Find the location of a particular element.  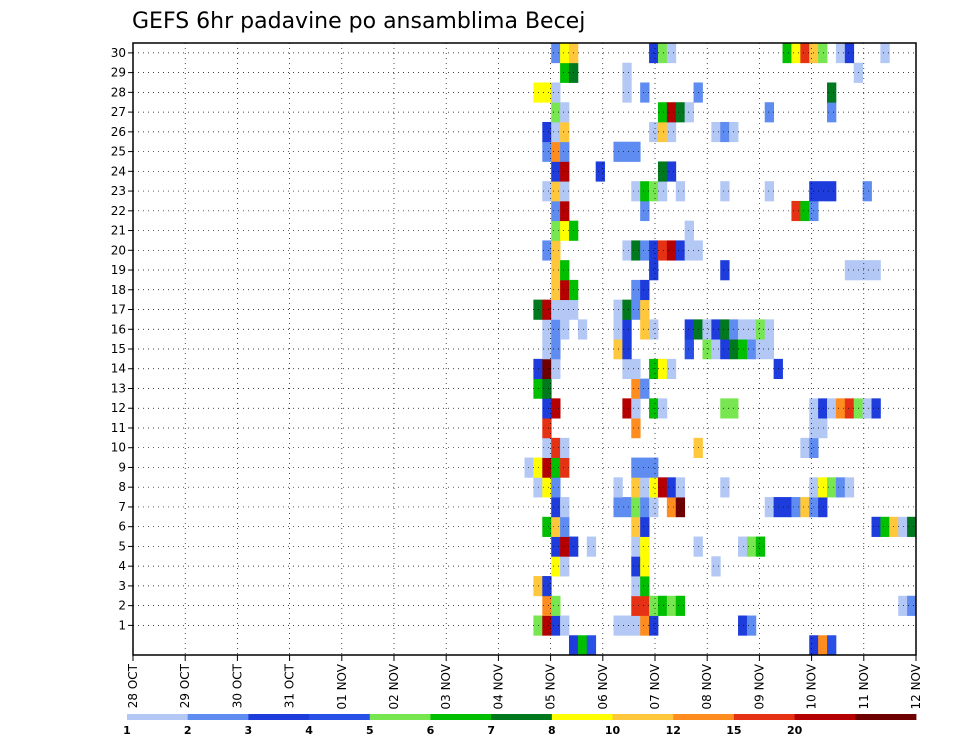

colorbar-label: 10 is located at coordinates (613, 730).